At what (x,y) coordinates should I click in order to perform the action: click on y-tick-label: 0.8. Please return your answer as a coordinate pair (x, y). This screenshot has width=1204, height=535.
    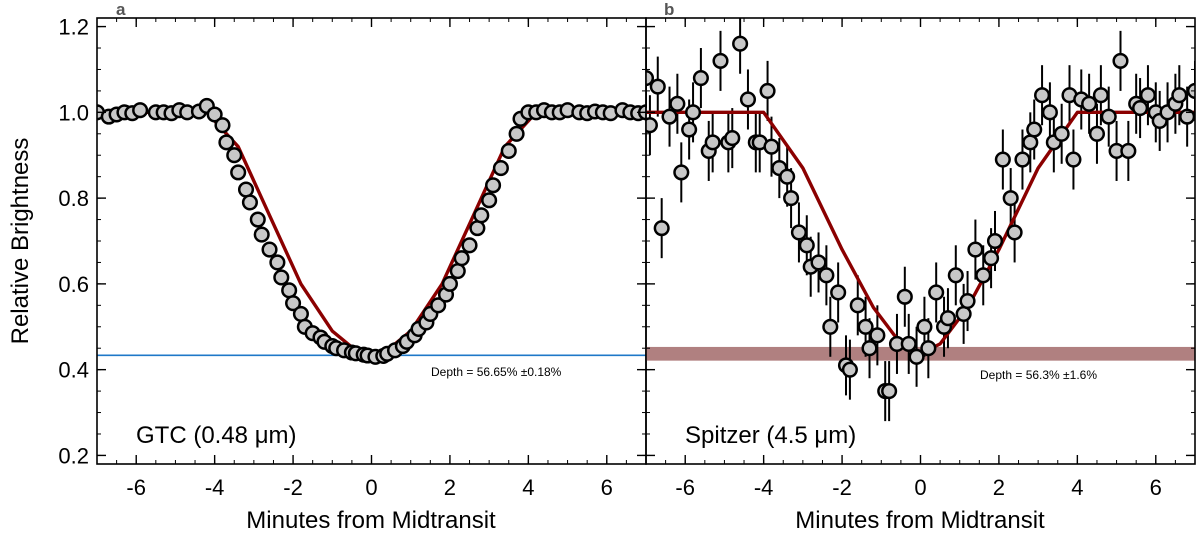
    Looking at the image, I should click on (73, 198).